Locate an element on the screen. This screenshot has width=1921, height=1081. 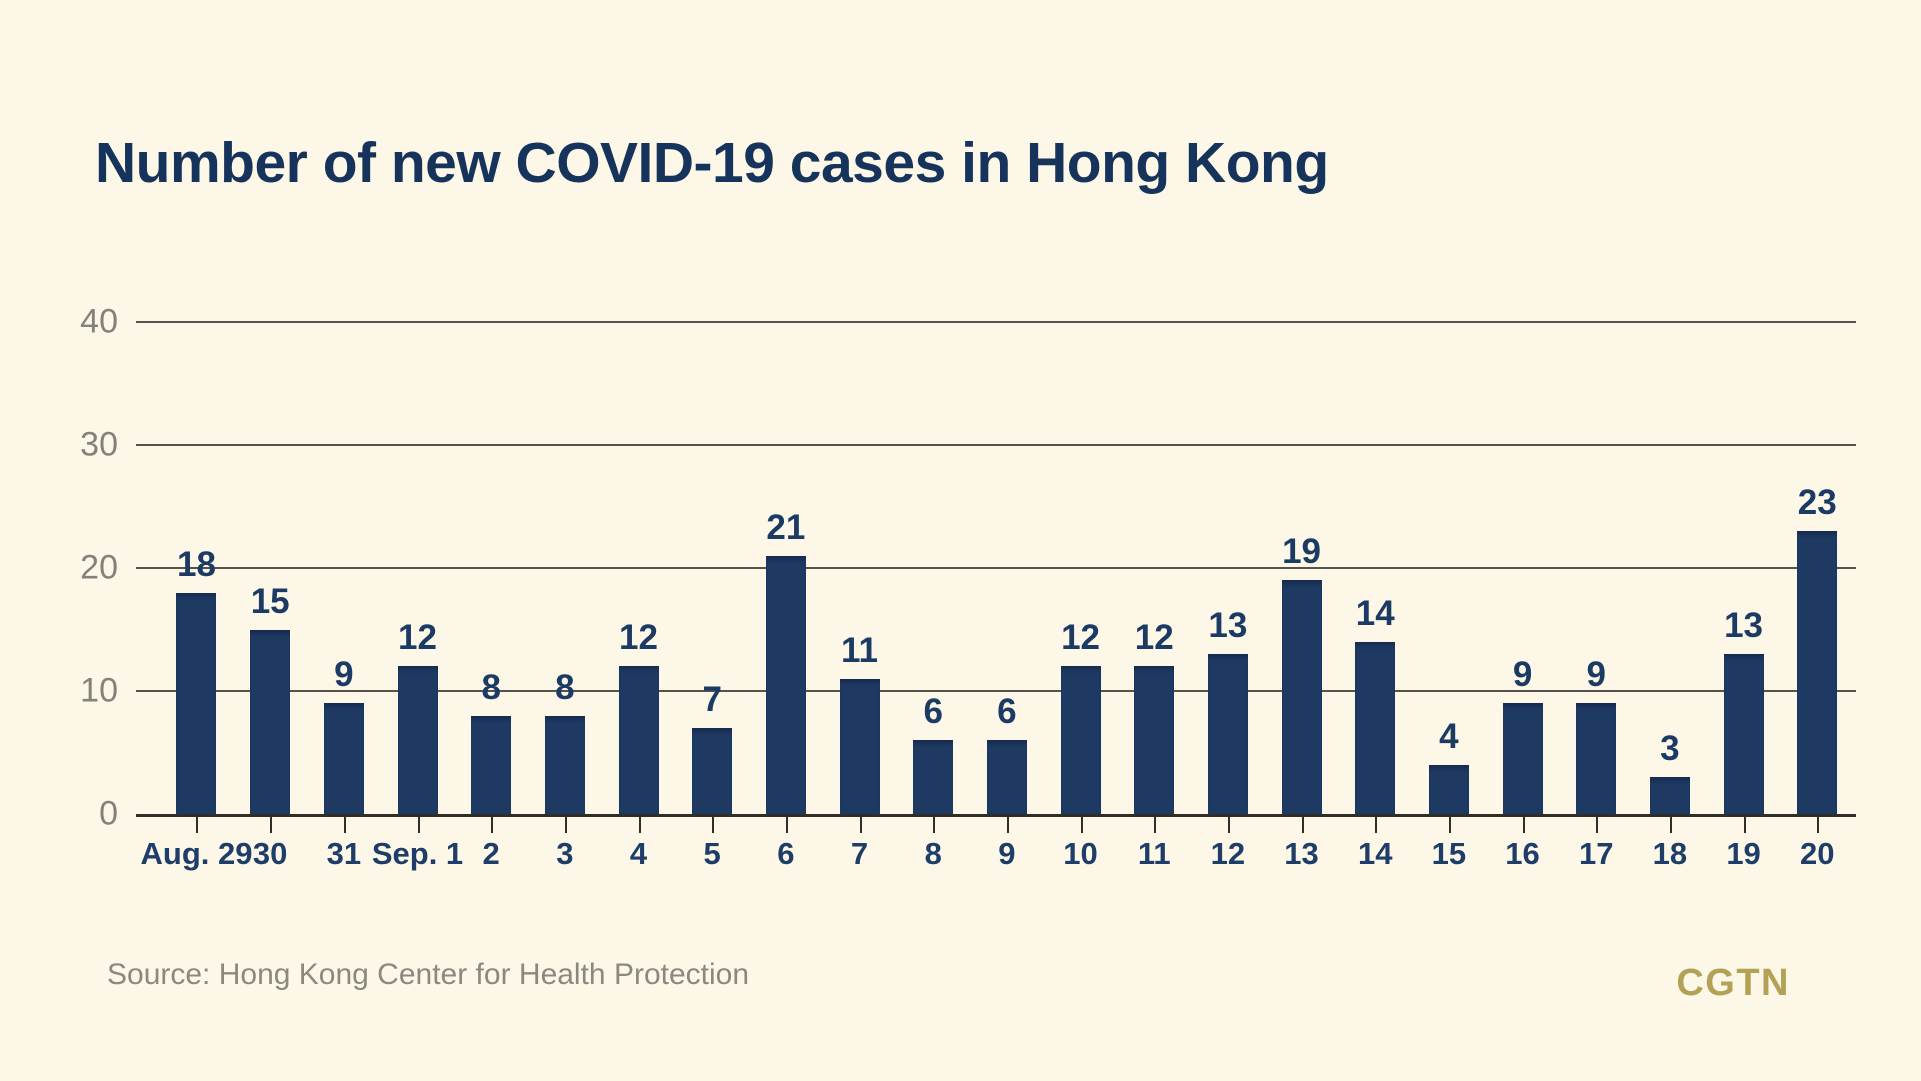
bar-slot: 4 15 is located at coordinates (1449, 540).